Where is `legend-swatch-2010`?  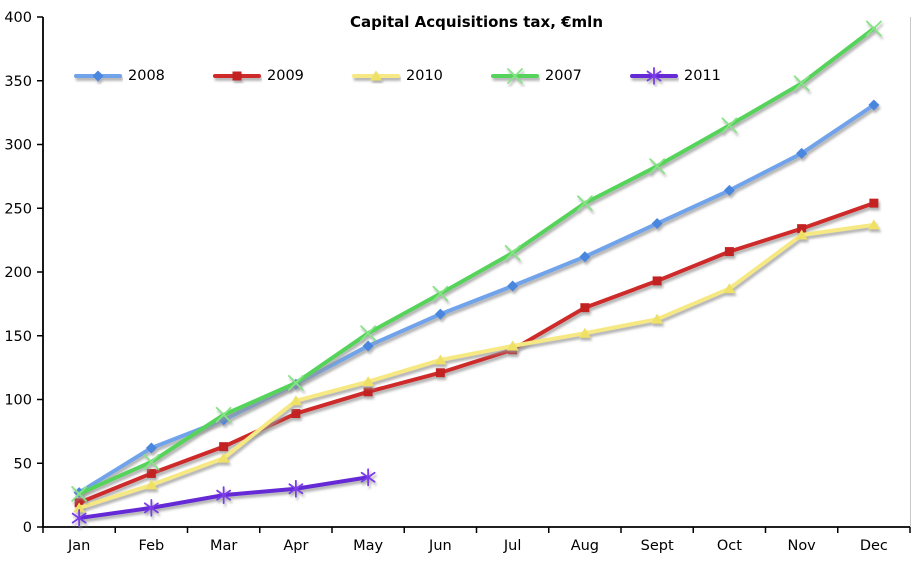
legend-swatch-2010 is located at coordinates (376, 75).